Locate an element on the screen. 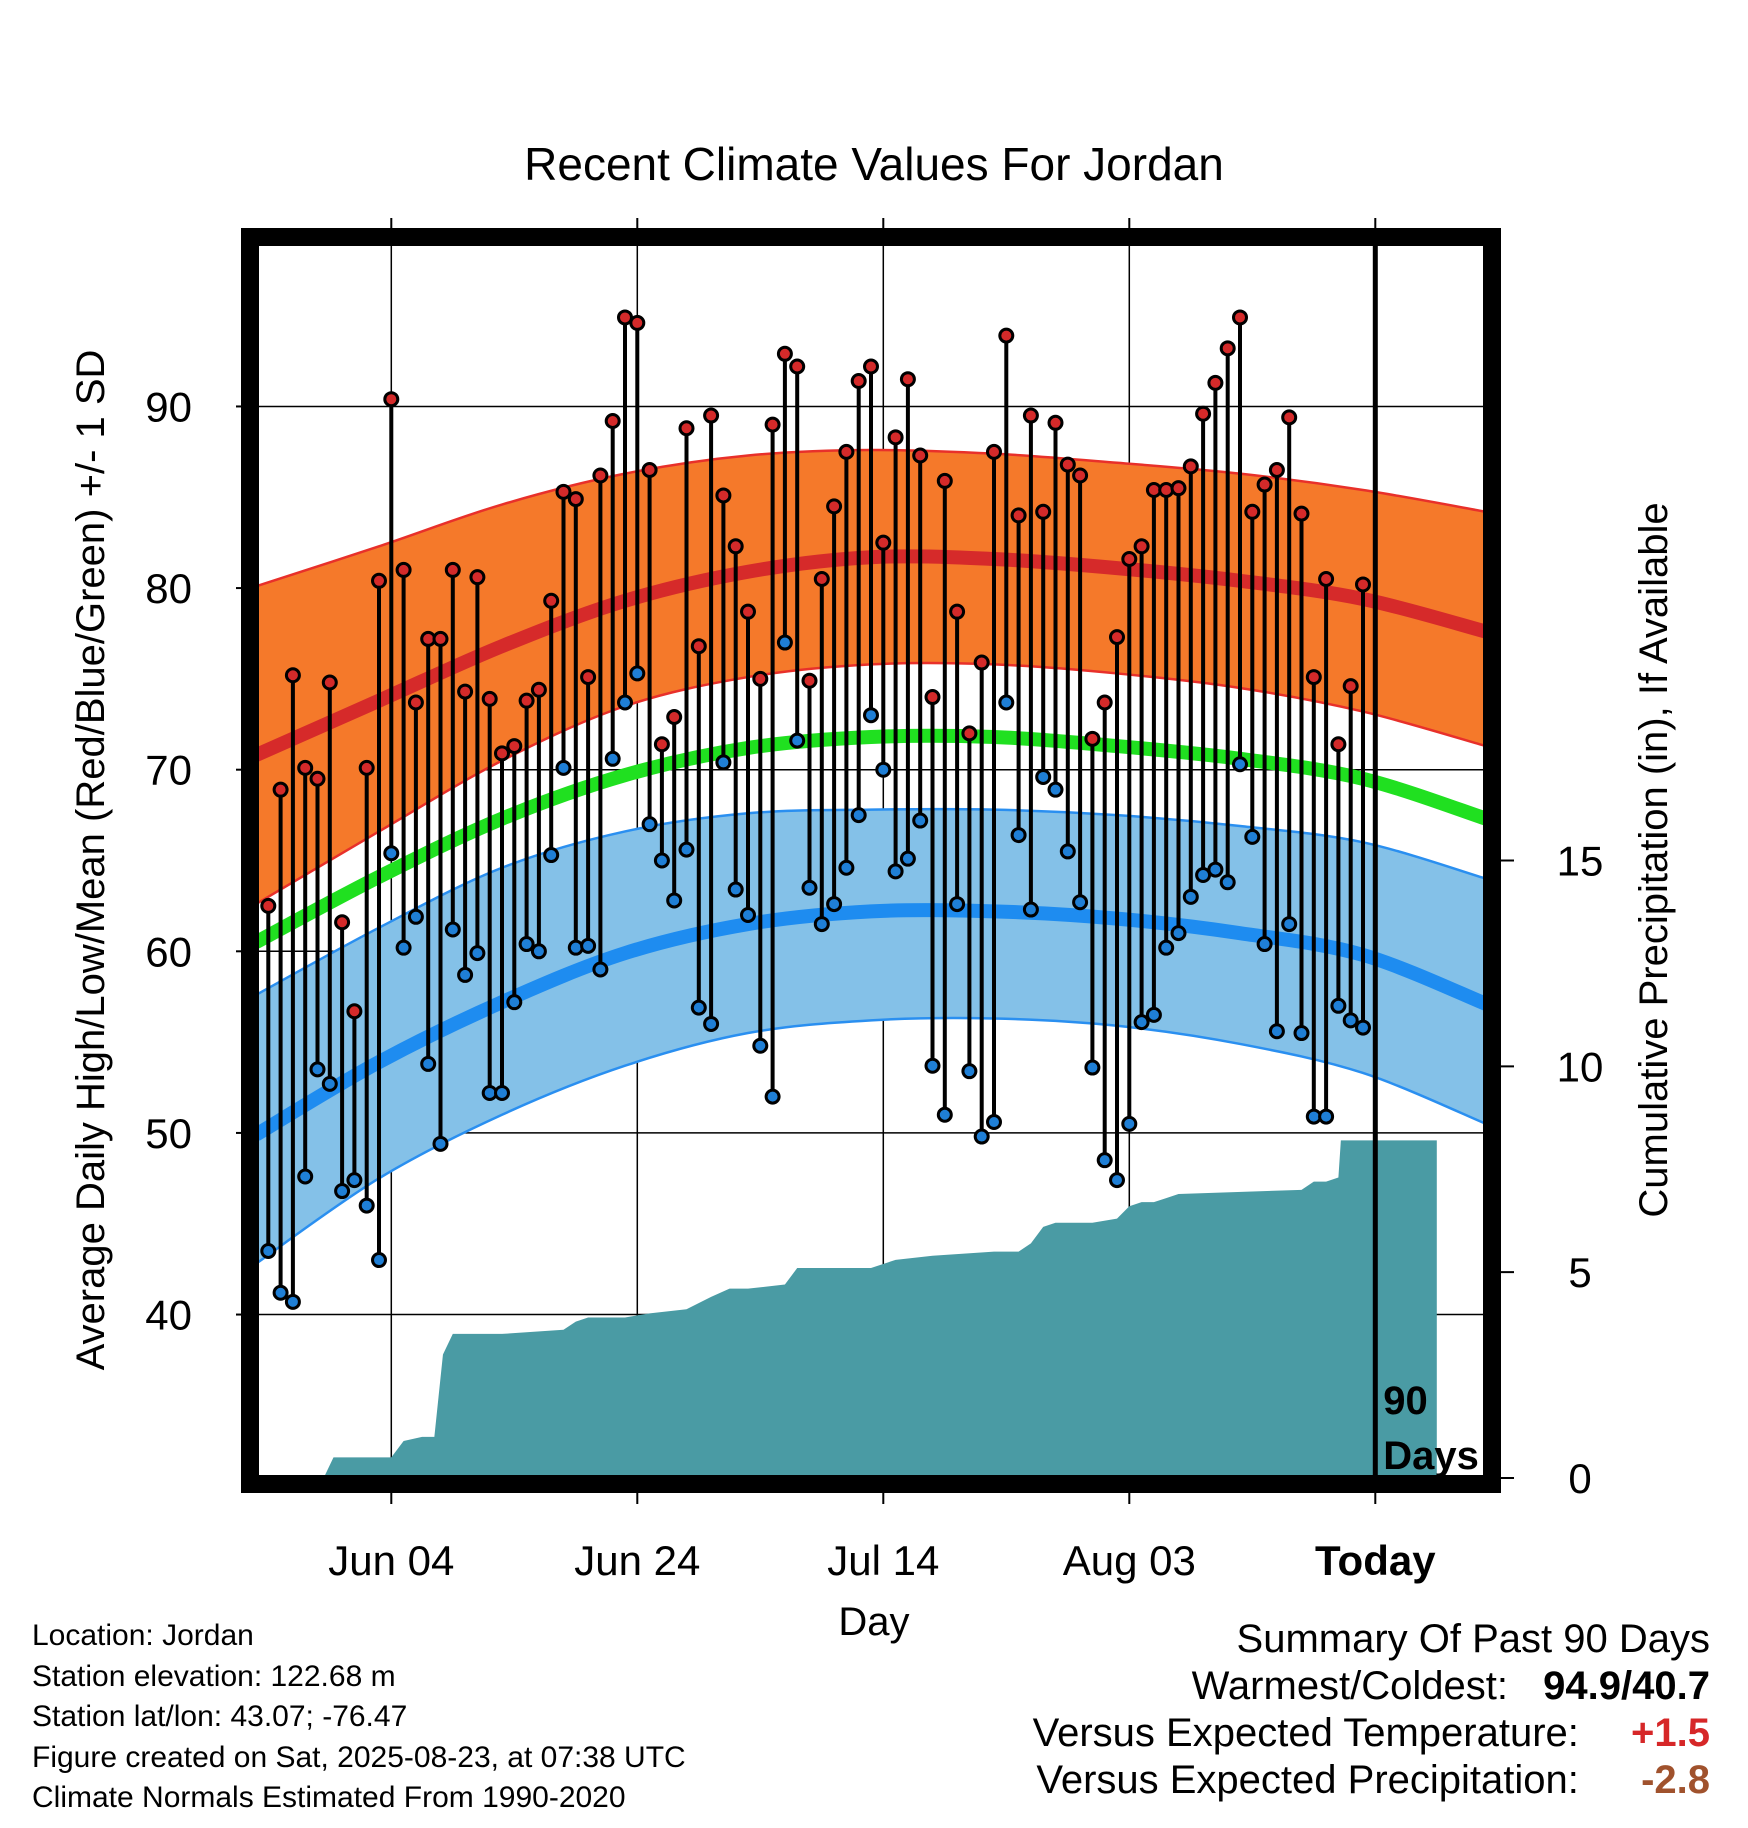  precip-label: Versus Expected Precipitation: is located at coordinates (1307, 1780).